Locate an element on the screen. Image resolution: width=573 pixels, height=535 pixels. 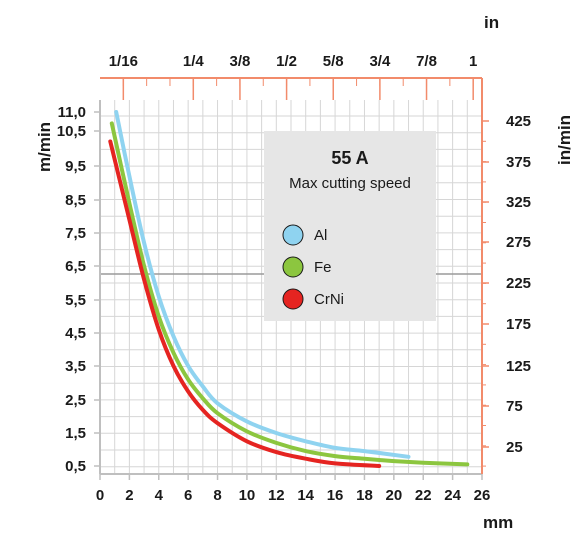
x-tick-label: 4 is located at coordinates (159, 495).